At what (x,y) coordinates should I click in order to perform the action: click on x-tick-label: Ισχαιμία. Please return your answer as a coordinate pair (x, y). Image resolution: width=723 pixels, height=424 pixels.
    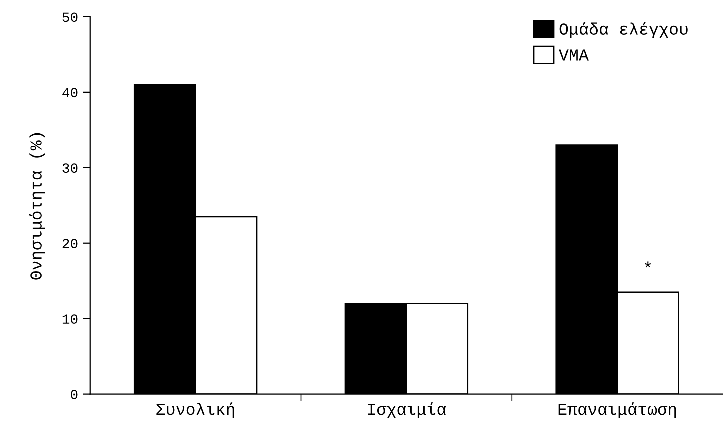
    Looking at the image, I should click on (407, 410).